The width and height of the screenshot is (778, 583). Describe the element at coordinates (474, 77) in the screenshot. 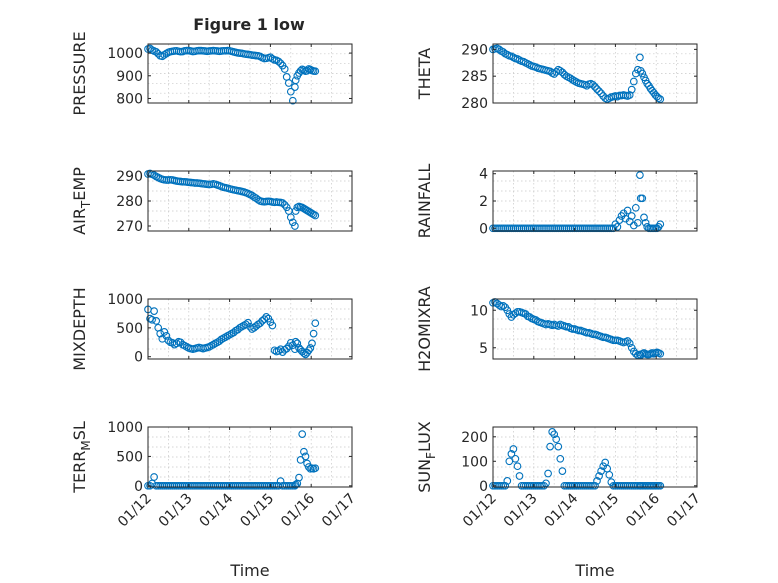

I see `y-tick-label: 285` at that location.